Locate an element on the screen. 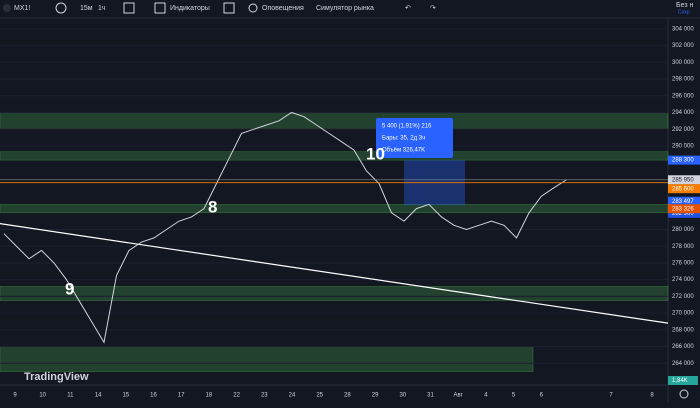 This screenshot has height=408, width=700. save: Без н is located at coordinates (684, 5).